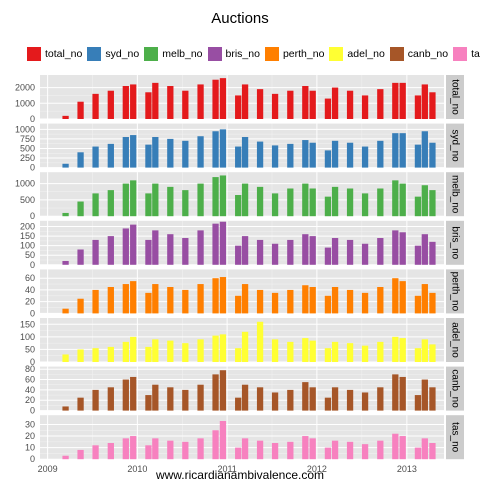  I want to click on facet-strip-canb-no, so click(455, 388).